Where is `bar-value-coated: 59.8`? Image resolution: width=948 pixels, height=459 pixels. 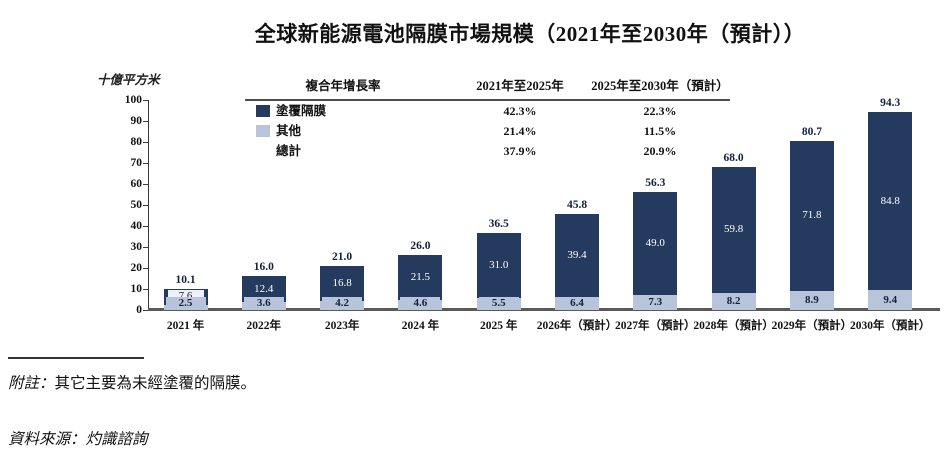 bar-value-coated: 59.8 is located at coordinates (733, 229).